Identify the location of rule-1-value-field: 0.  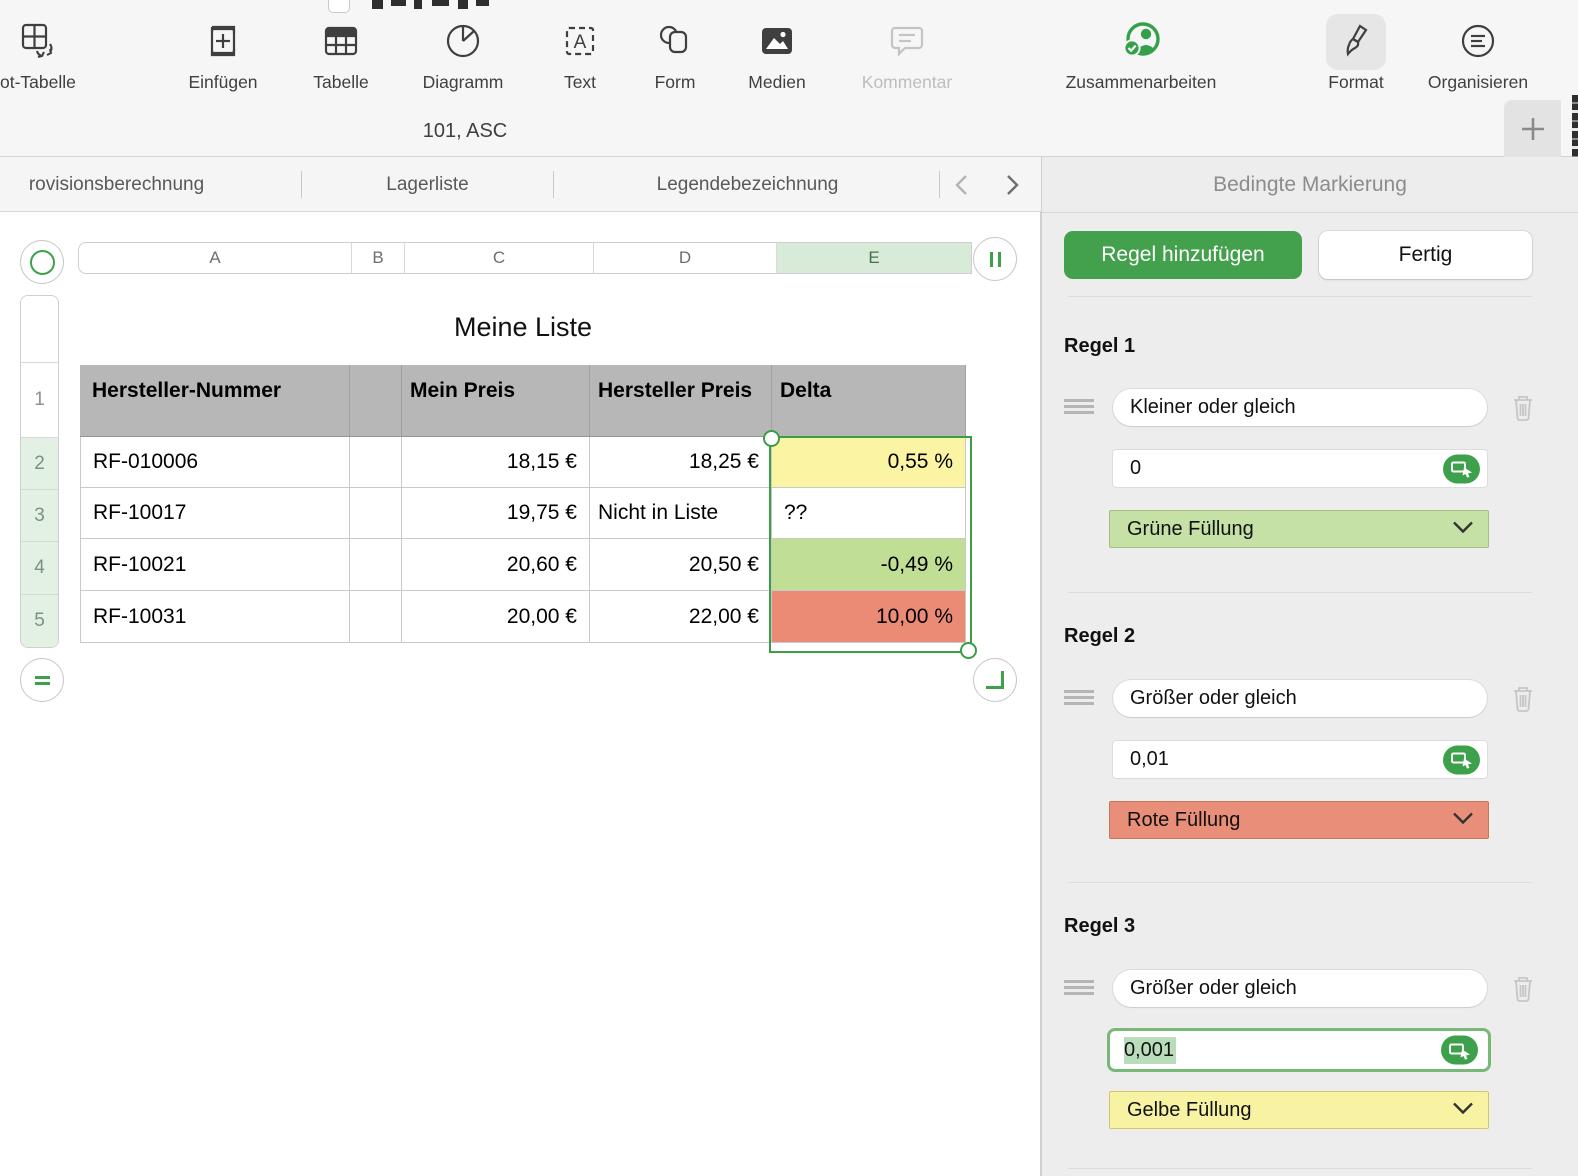
(1300, 468).